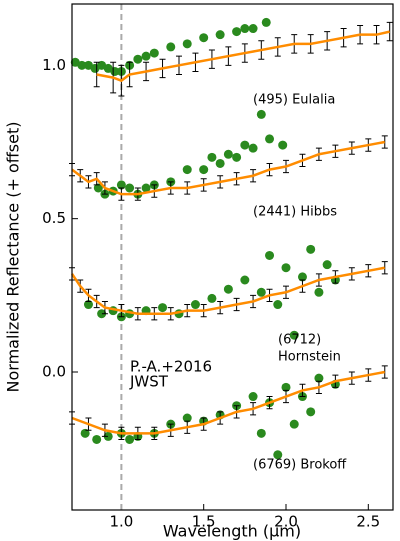 The height and width of the screenshot is (541, 400). What do you see at coordinates (295, 212) in the screenshot?
I see `annotation: (2441) Hibbs` at bounding box center [295, 212].